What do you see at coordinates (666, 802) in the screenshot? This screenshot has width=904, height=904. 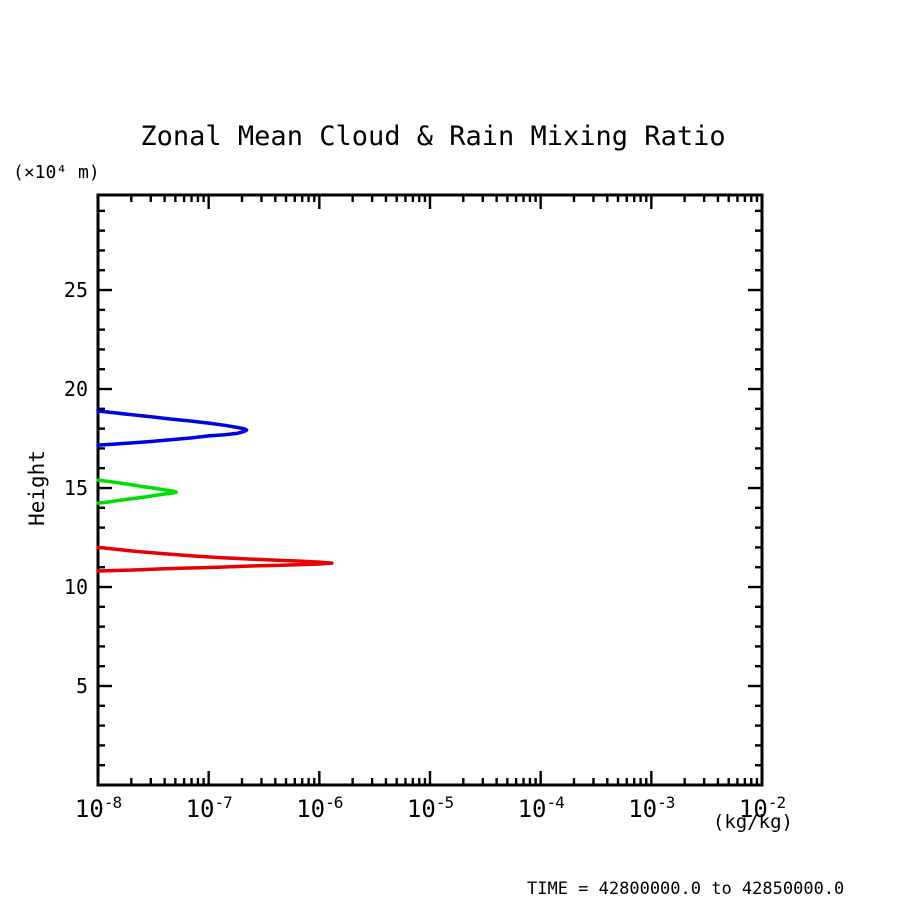 I see `x-tick-label-exponent: -3` at bounding box center [666, 802].